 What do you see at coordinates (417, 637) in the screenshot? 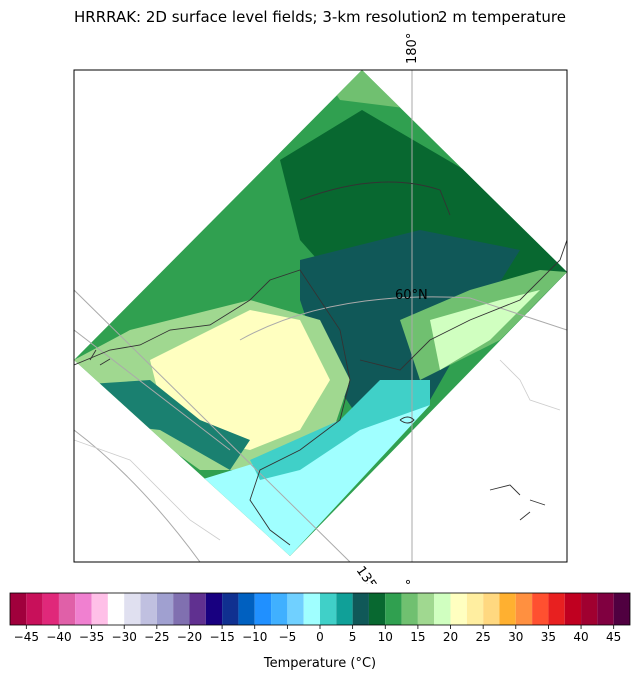
I see `colorbar-tick-label: 15` at bounding box center [417, 637].